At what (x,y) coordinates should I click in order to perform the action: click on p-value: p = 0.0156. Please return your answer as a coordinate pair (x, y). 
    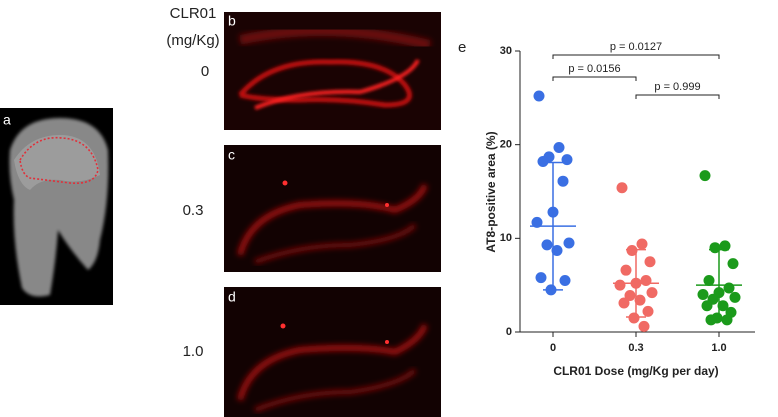
    Looking at the image, I should click on (594, 69).